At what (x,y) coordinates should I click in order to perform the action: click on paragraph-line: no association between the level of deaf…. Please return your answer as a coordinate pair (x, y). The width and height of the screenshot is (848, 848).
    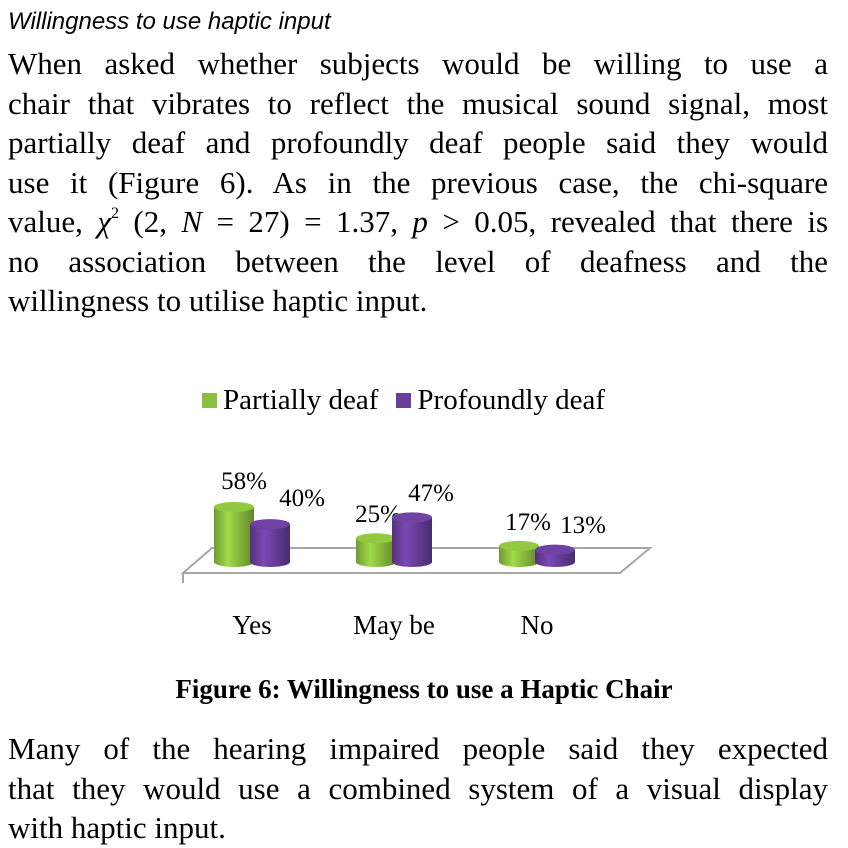
    Looking at the image, I should click on (418, 261).